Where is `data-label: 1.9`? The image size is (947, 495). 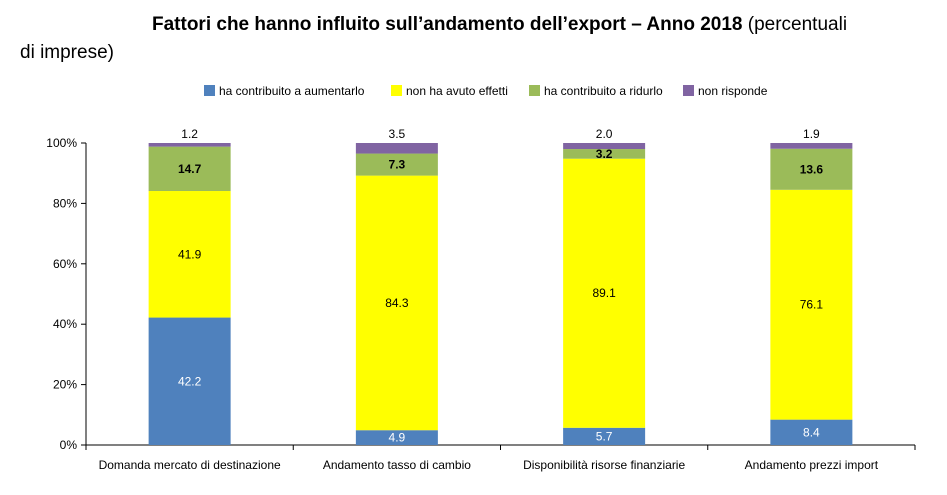
data-label: 1.9 is located at coordinates (811, 134).